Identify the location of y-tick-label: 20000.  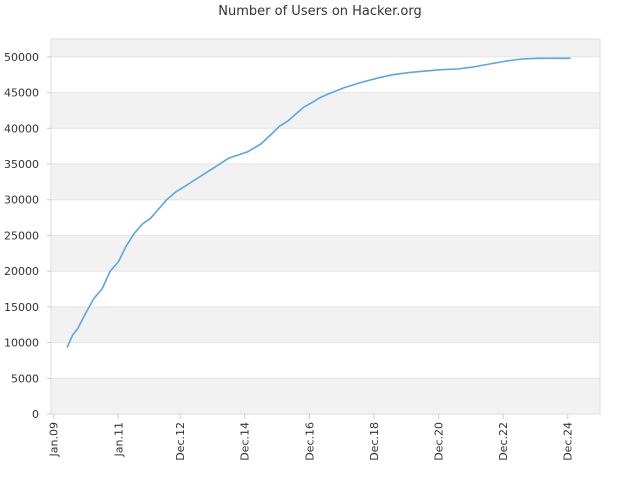
(21, 271).